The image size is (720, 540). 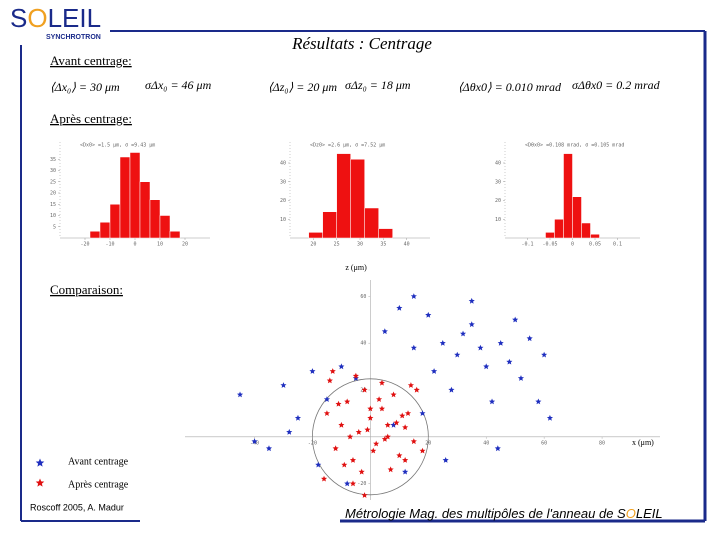 I want to click on y-tick-label: 5, so click(x=54, y=227).